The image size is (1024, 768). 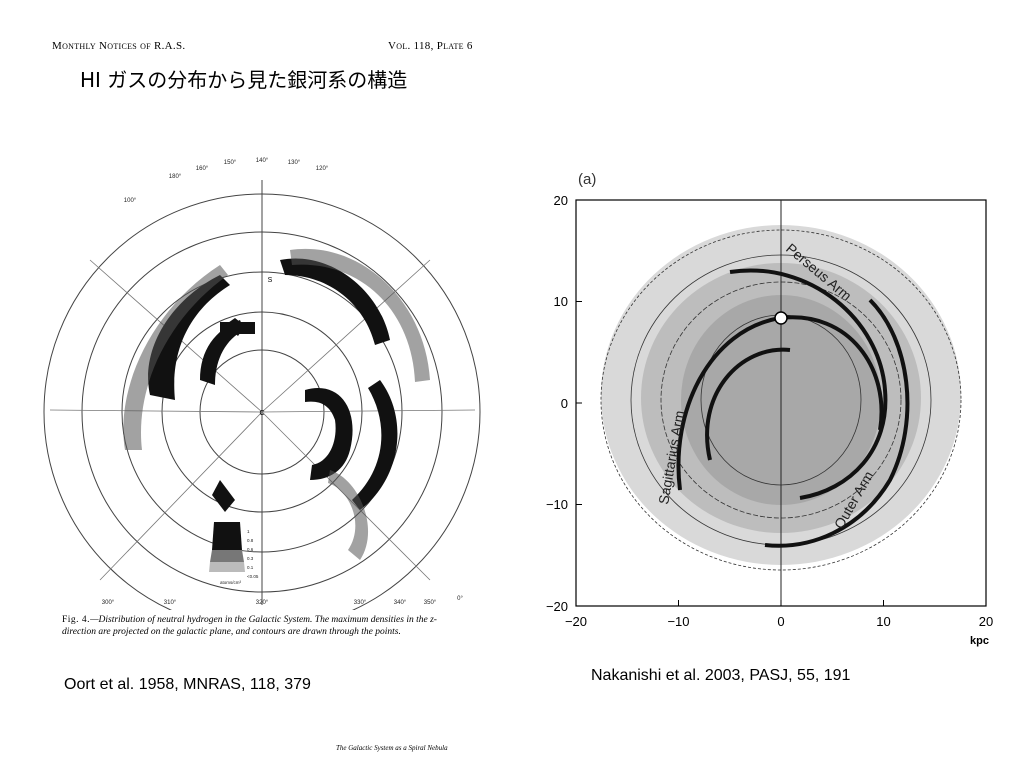 I want to click on x-tick-label: −10, so click(x=678, y=621).